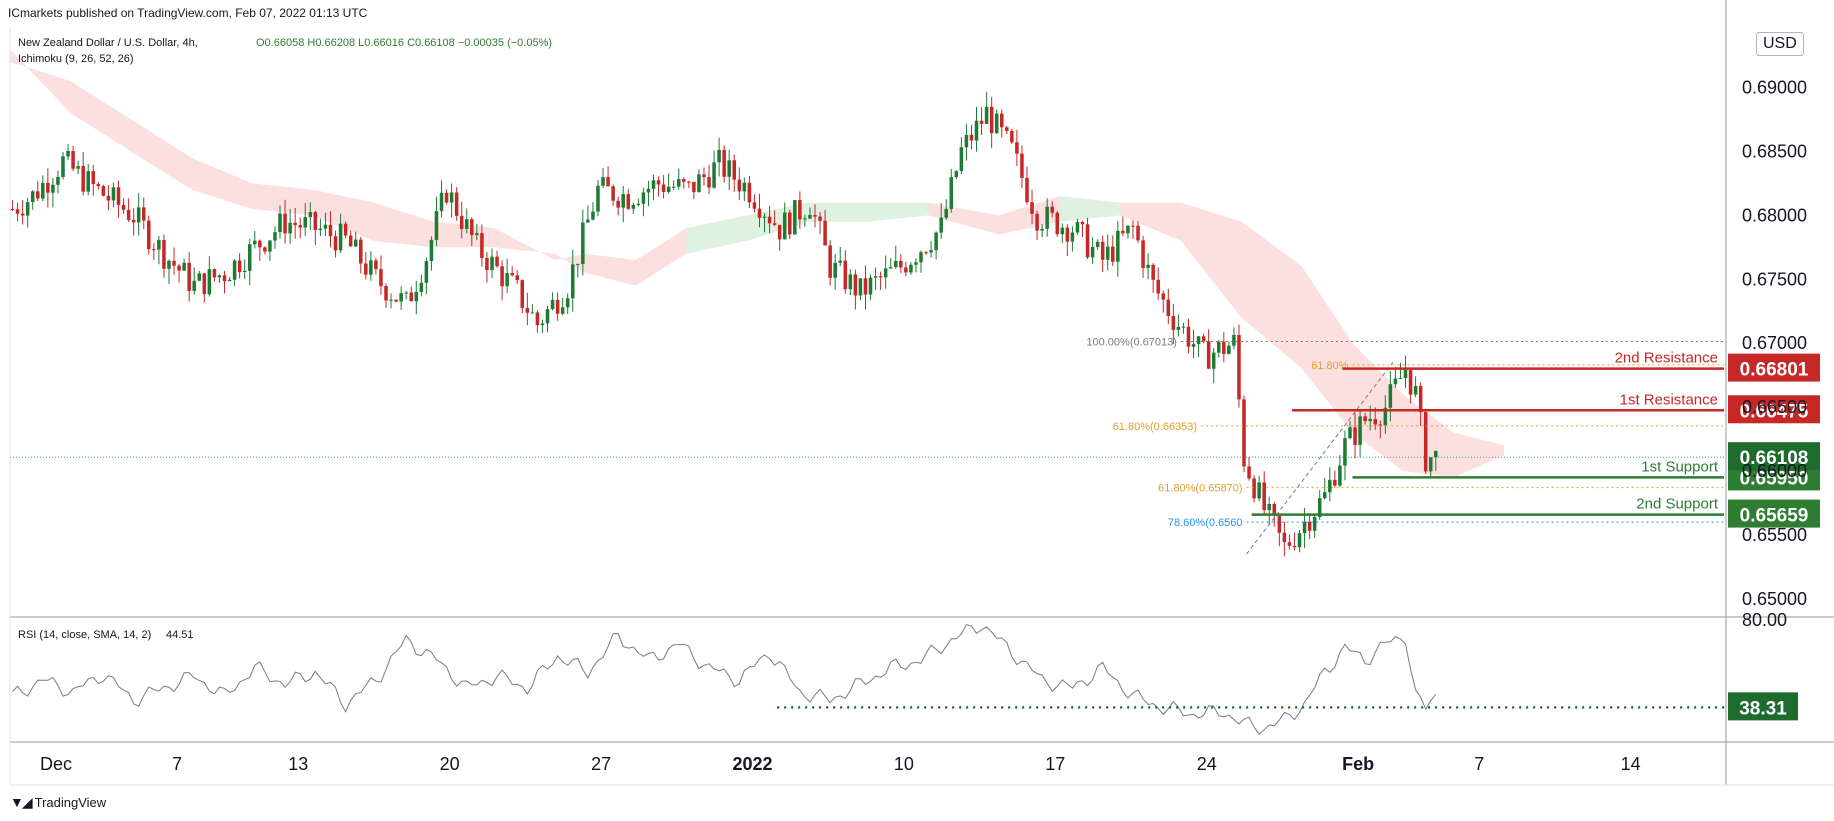 Image resolution: width=1834 pixels, height=821 pixels. What do you see at coordinates (1774, 343) in the screenshot?
I see `price-tick-label: 0.67000` at bounding box center [1774, 343].